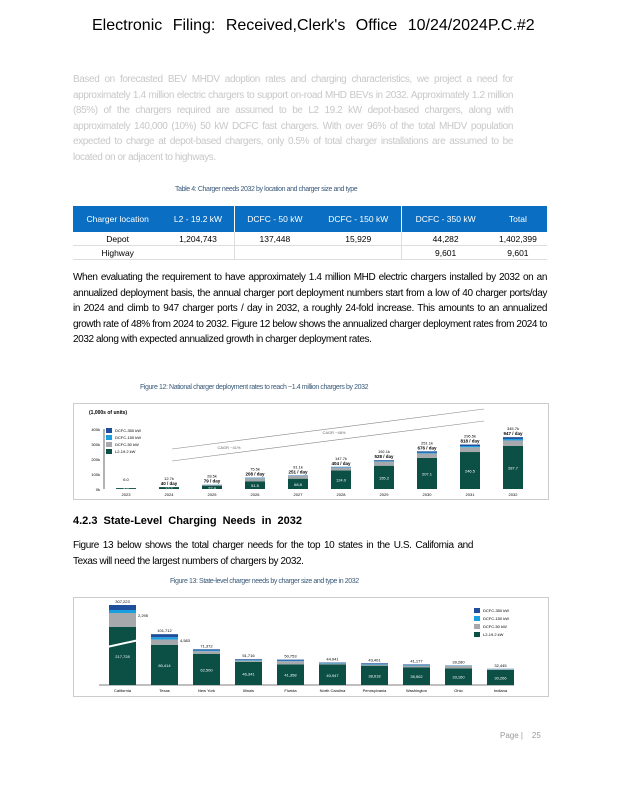 Image resolution: width=618 pixels, height=800 pixels. Describe the element at coordinates (122, 656) in the screenshot. I see `bar-value-label: 217,728` at that location.